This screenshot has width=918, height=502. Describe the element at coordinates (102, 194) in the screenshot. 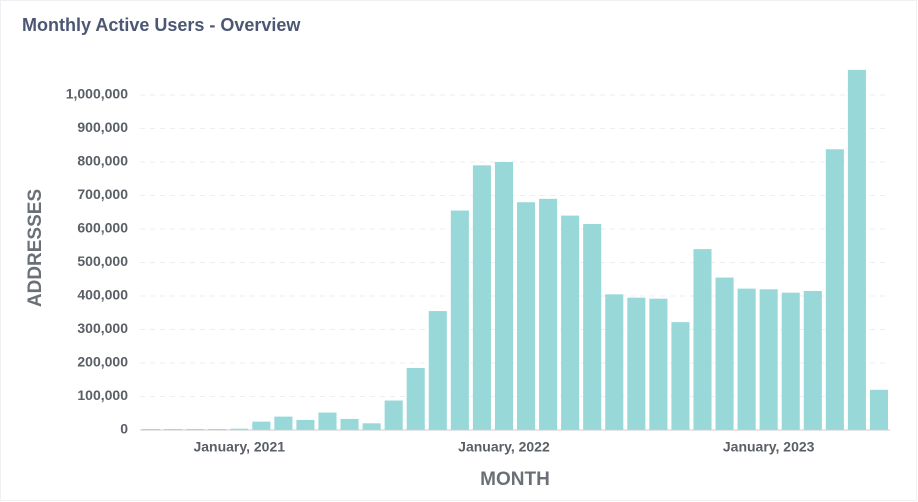

I see `y-tick-label: 700,000` at that location.